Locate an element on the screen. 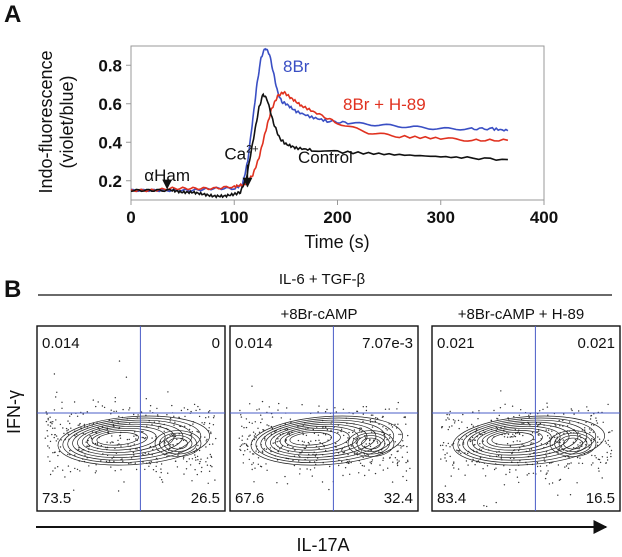 The image size is (622, 557). flow-panel-2: 0.014 7.07e-3 67.6 32.4 is located at coordinates (324, 418).